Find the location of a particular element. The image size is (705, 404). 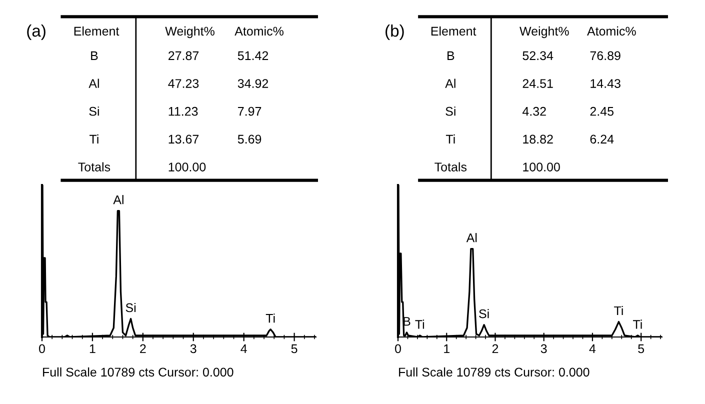

text: 27.87 is located at coordinates (183, 55).